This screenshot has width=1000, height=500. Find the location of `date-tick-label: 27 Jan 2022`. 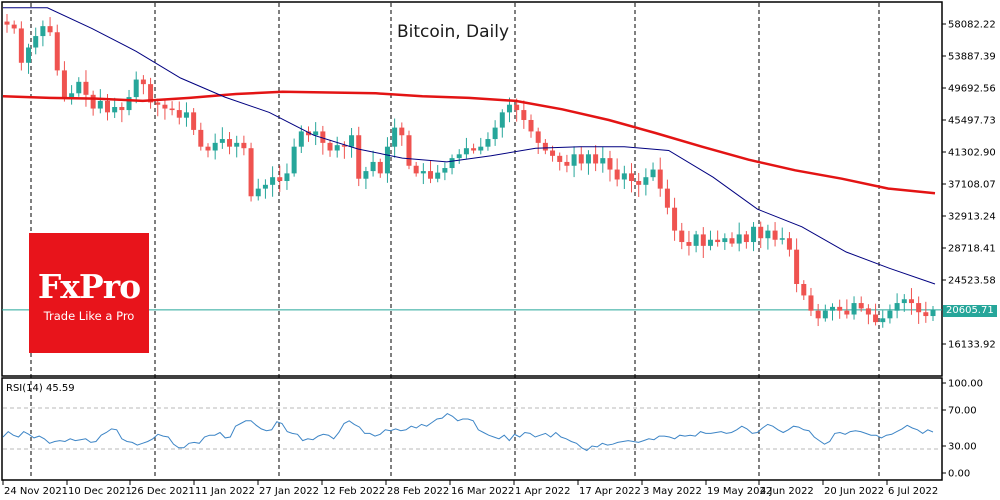

date-tick-label: 27 Jan 2022 is located at coordinates (289, 491).